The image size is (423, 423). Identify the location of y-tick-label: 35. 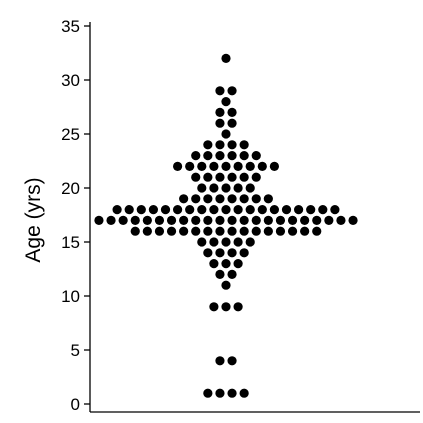
(70, 26).